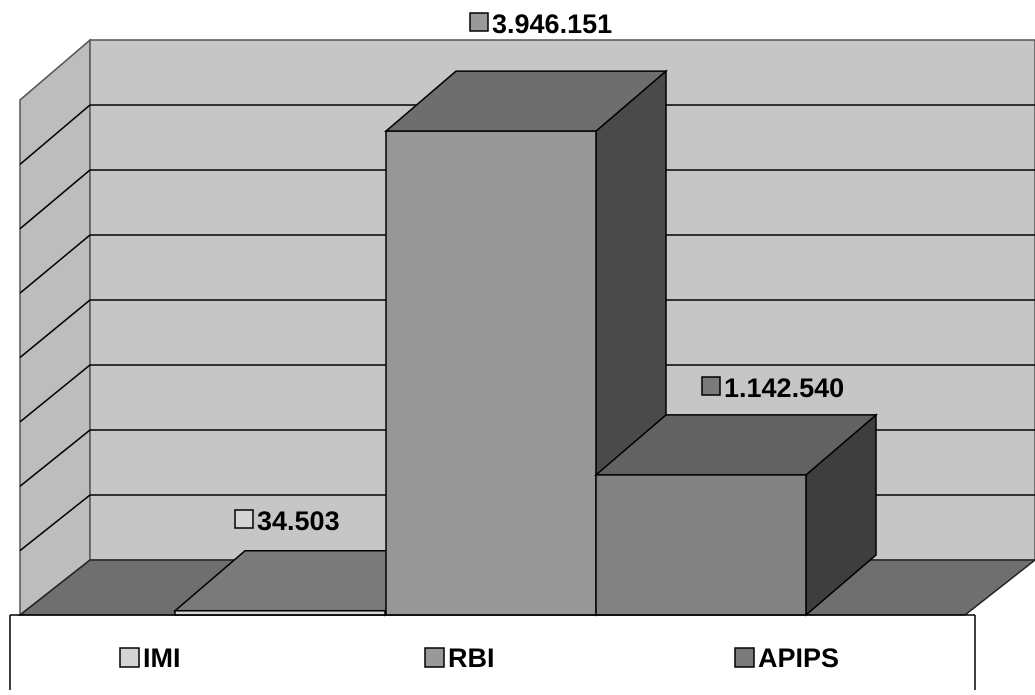 The width and height of the screenshot is (1035, 695). What do you see at coordinates (298, 521) in the screenshot?
I see `data-label-text: 34.503` at bounding box center [298, 521].